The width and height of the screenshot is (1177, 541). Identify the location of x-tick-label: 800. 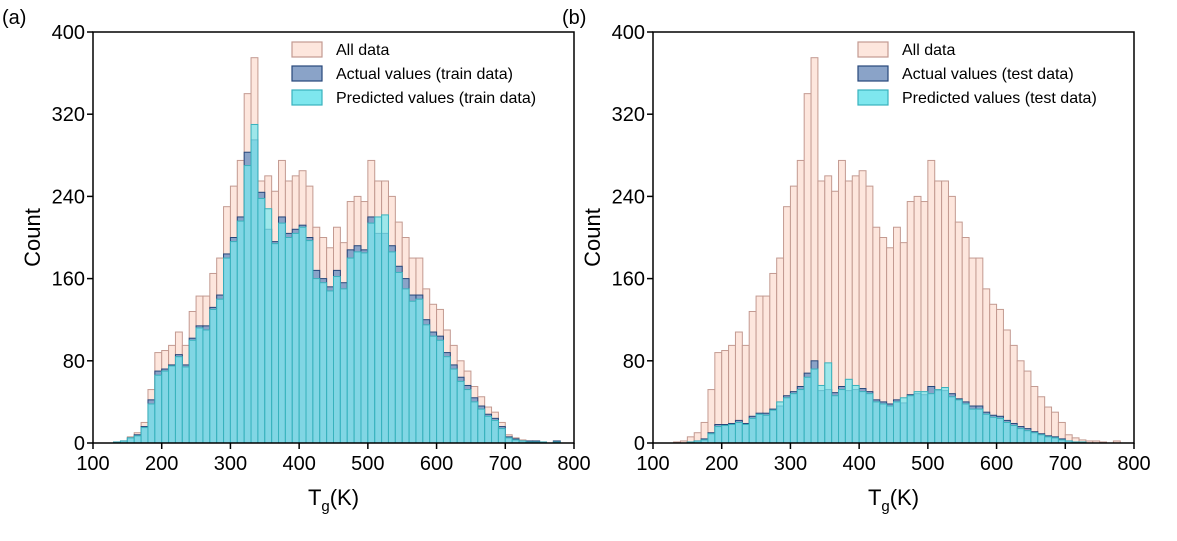
(1133, 464).